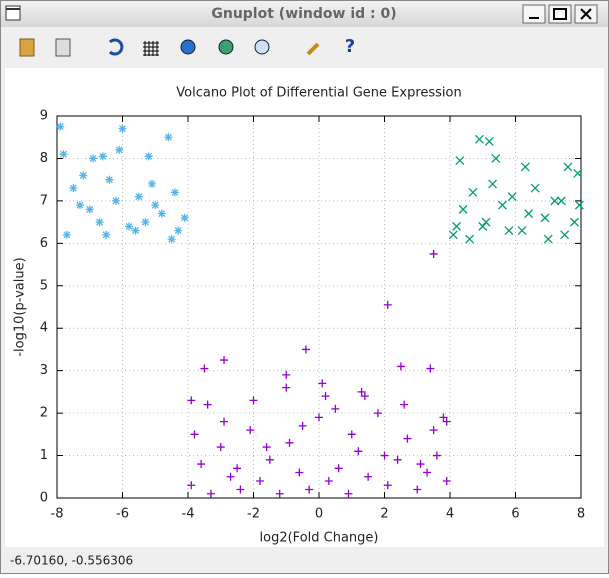 The height and width of the screenshot is (578, 609). I want to click on y-tick-label: 2, so click(44, 413).